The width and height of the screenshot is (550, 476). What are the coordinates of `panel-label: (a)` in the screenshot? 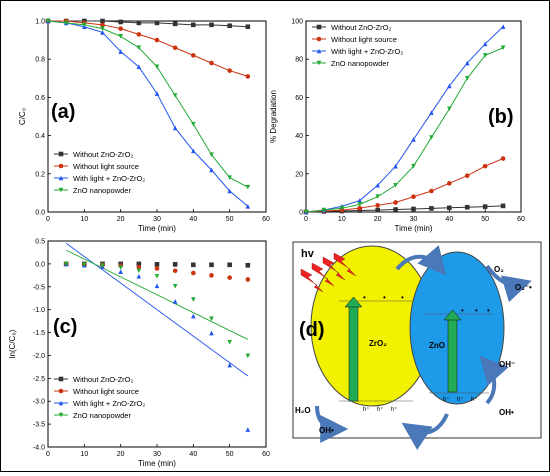 It's located at (63, 112).